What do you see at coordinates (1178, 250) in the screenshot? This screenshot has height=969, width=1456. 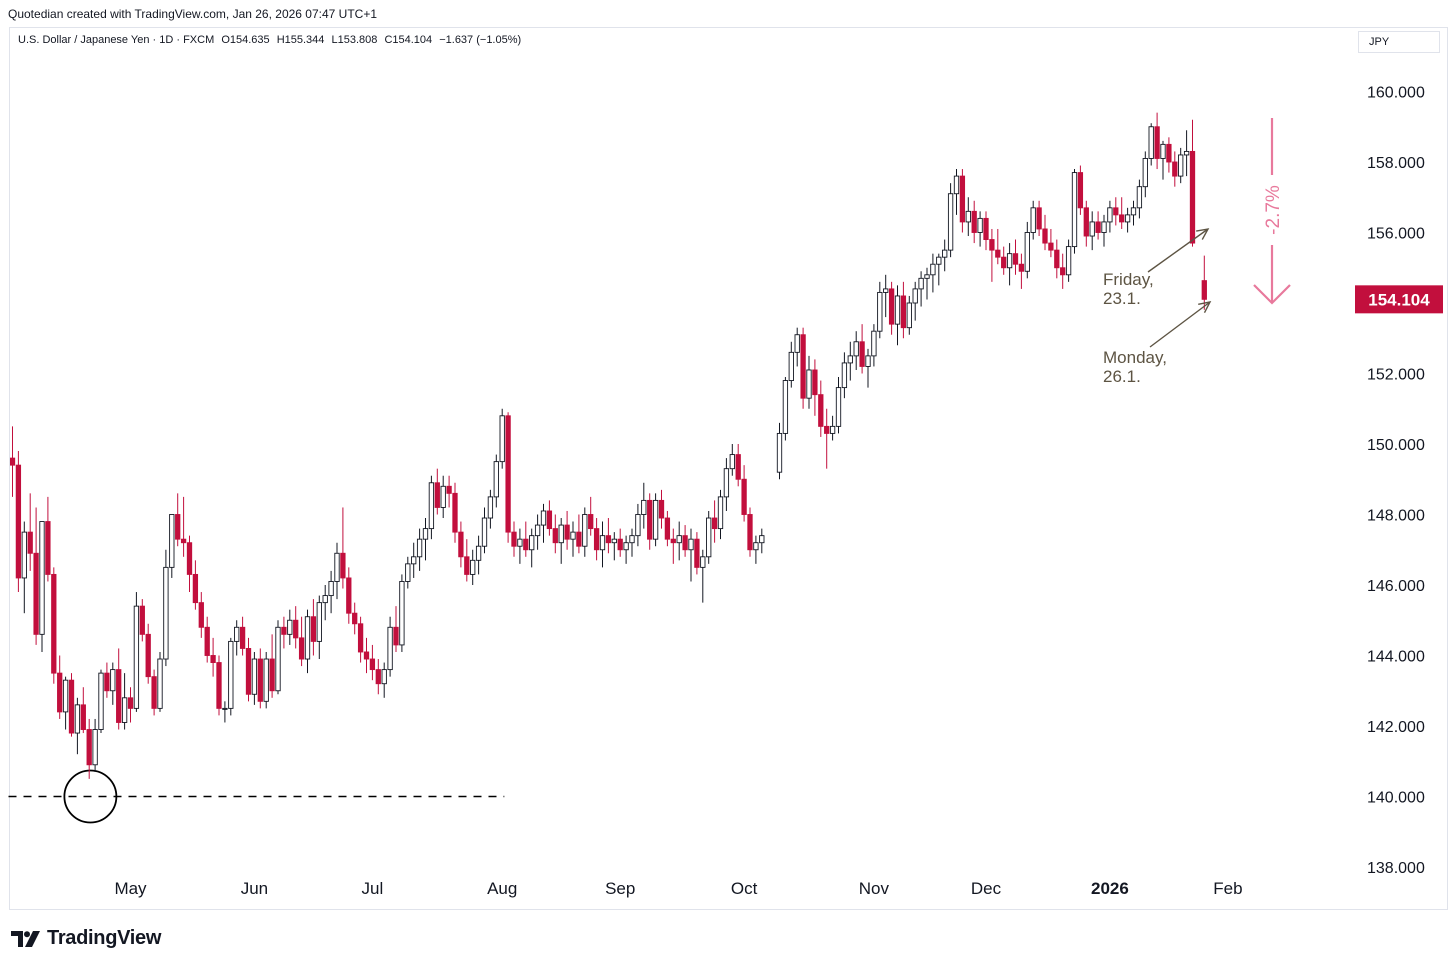 I see `friday-arrow` at bounding box center [1178, 250].